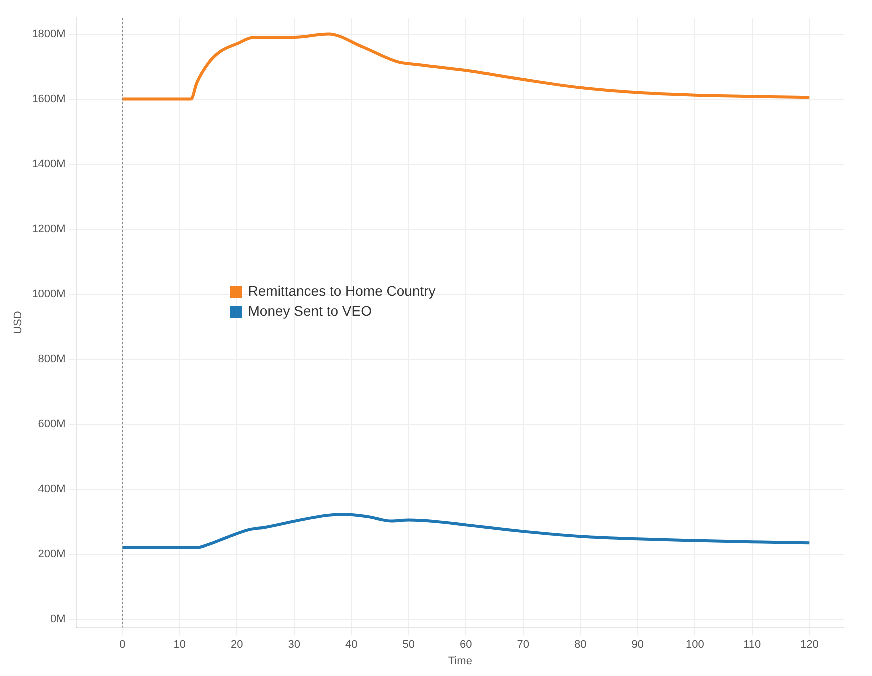  What do you see at coordinates (460, 661) in the screenshot?
I see `x-axis-title: Time` at bounding box center [460, 661].